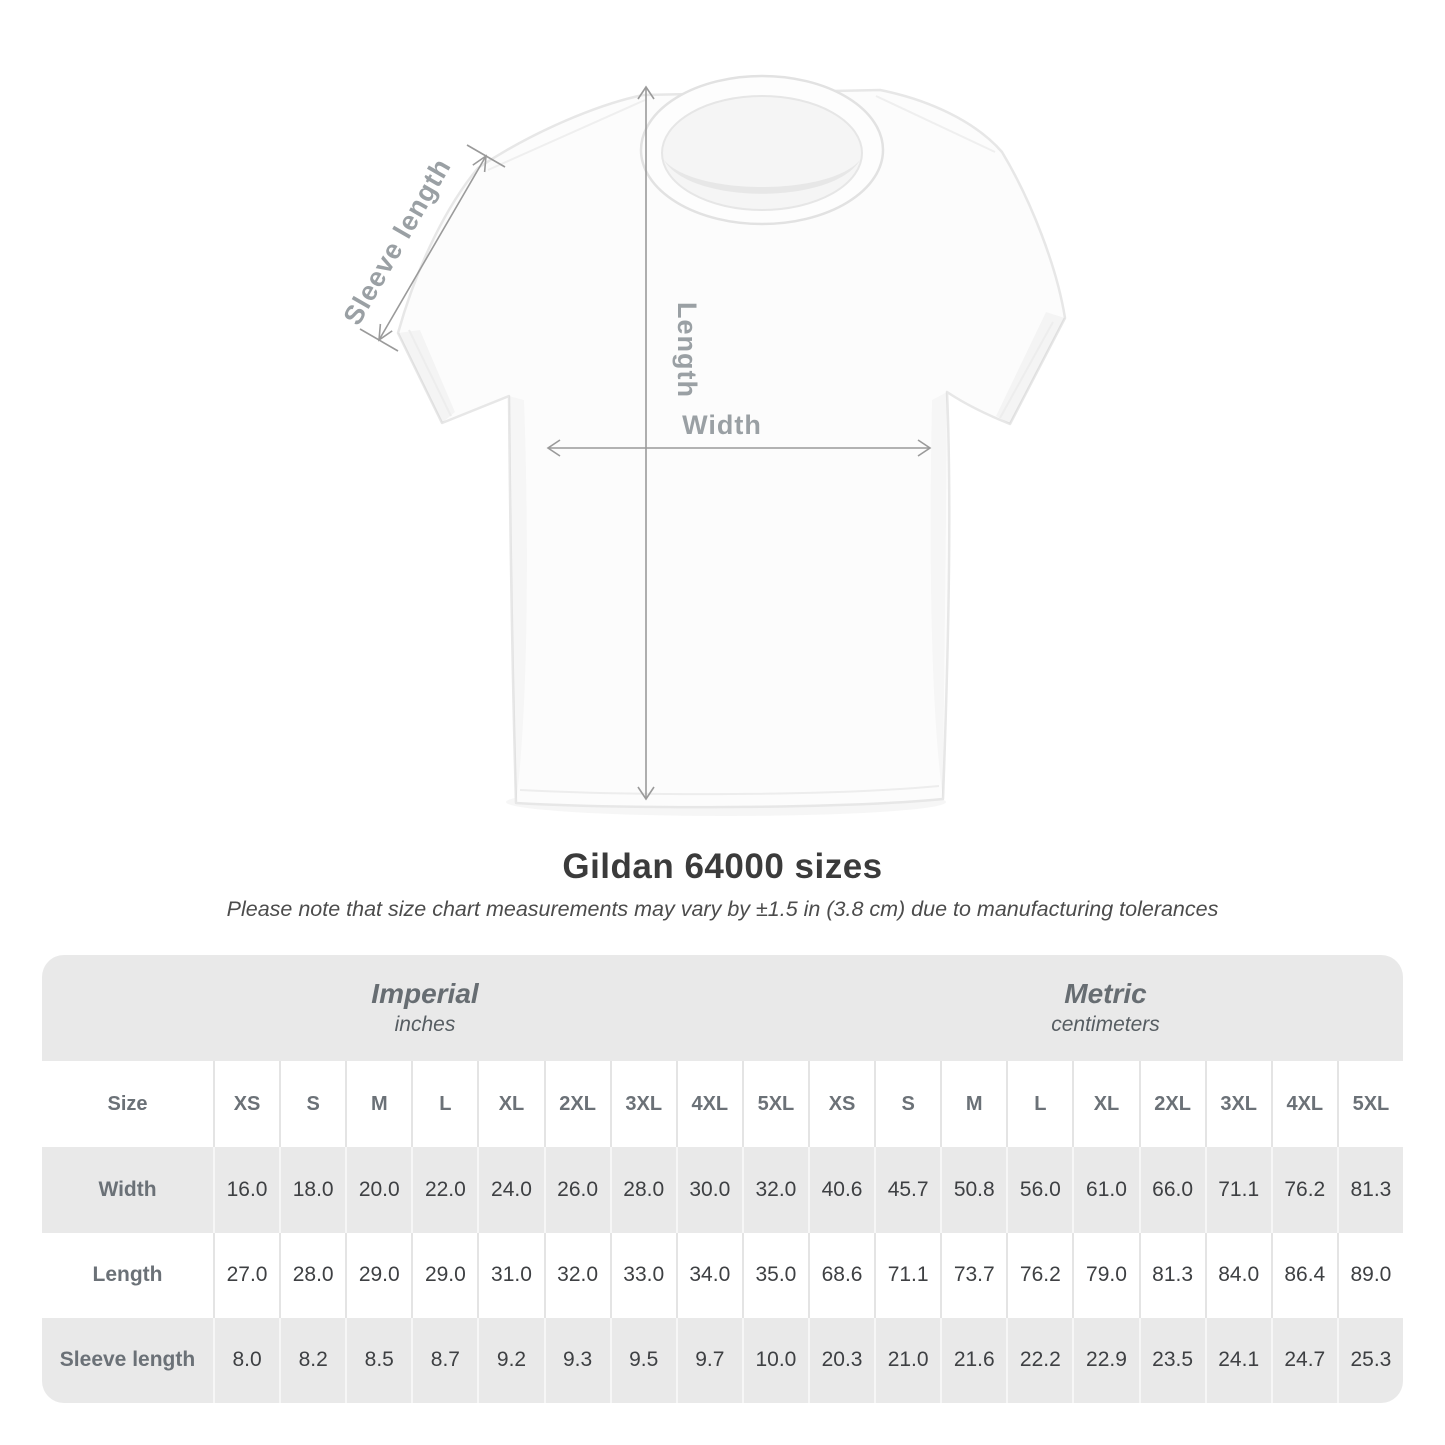 This screenshot has width=1445, height=1445. I want to click on imperial-title: Imperial, so click(425, 994).